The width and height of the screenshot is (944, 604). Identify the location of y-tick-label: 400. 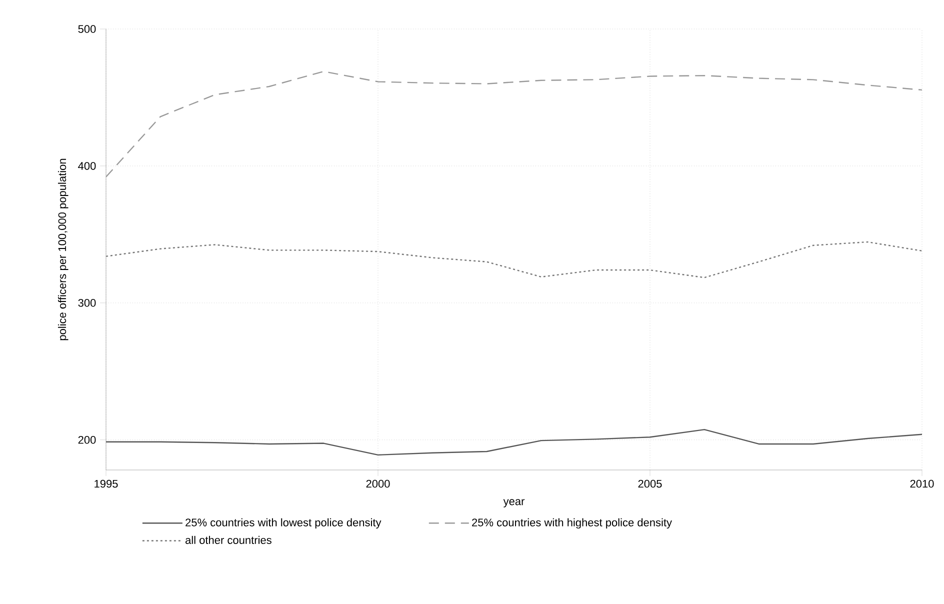
(87, 166).